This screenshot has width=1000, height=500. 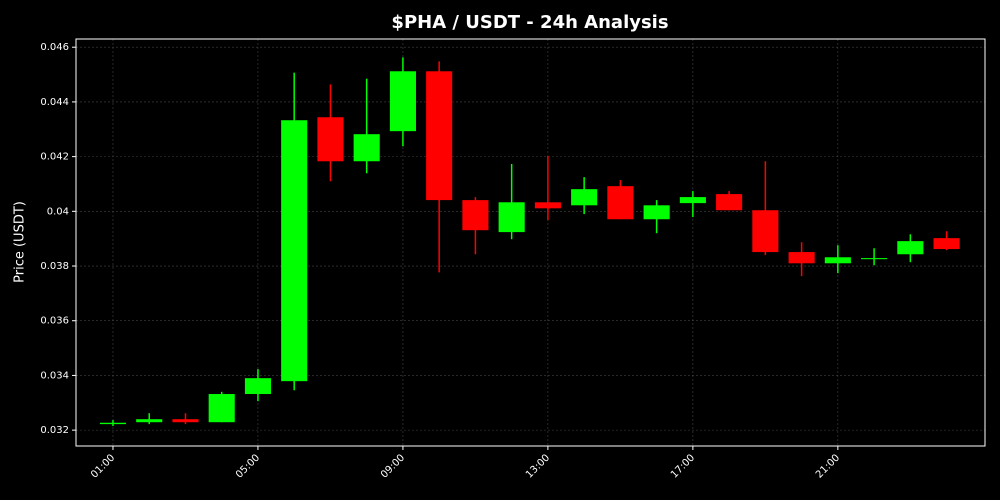 What do you see at coordinates (529, 22) in the screenshot?
I see `chart-title: $PHA / USDT - 24h Analysis` at bounding box center [529, 22].